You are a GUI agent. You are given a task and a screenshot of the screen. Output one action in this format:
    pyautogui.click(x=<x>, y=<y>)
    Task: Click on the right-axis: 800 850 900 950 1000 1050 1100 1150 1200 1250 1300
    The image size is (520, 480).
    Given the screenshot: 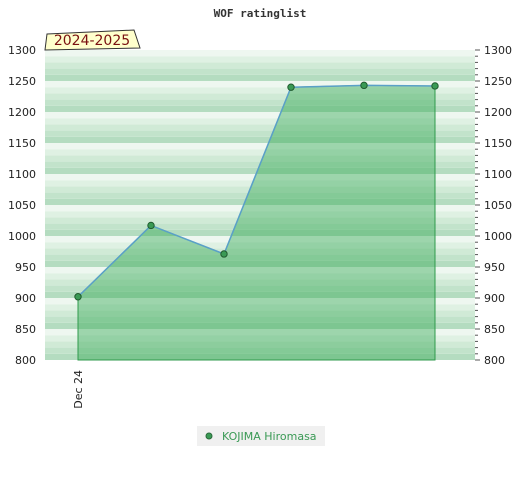 What is the action you would take?
    pyautogui.click(x=493, y=205)
    